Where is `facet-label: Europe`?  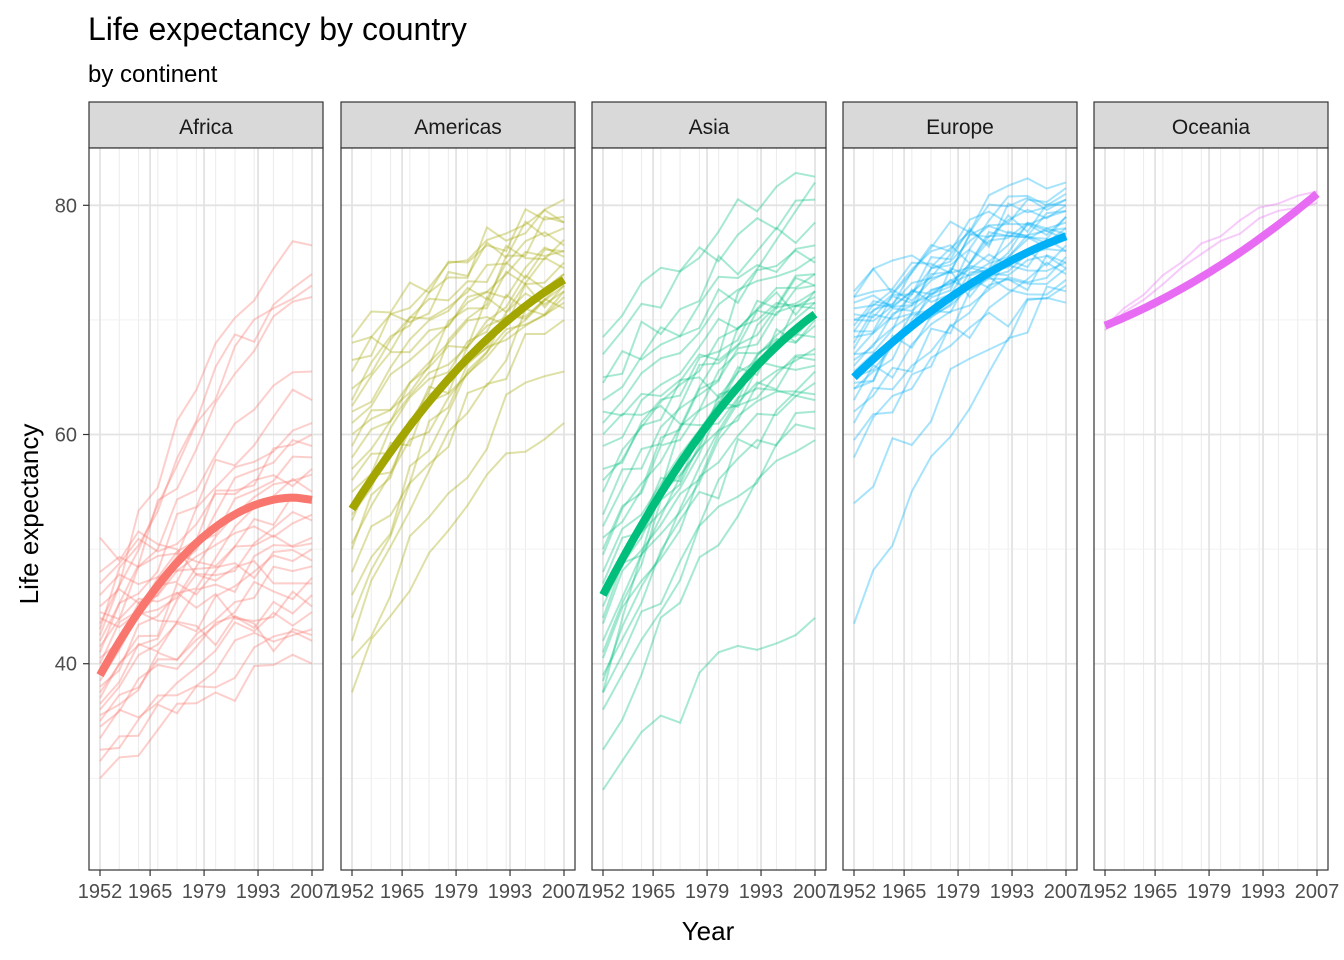
facet-label: Europe is located at coordinates (960, 127).